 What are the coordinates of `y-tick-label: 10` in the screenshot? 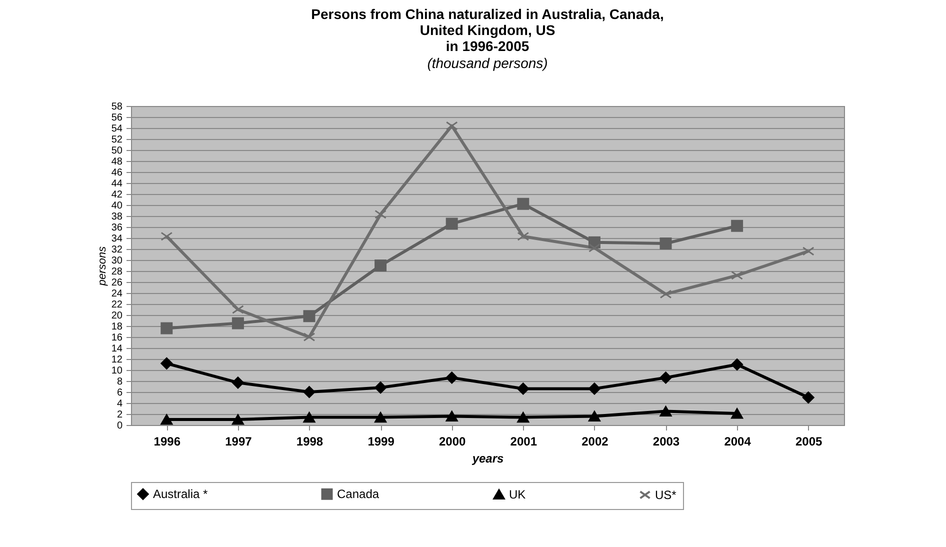 It's located at (117, 371).